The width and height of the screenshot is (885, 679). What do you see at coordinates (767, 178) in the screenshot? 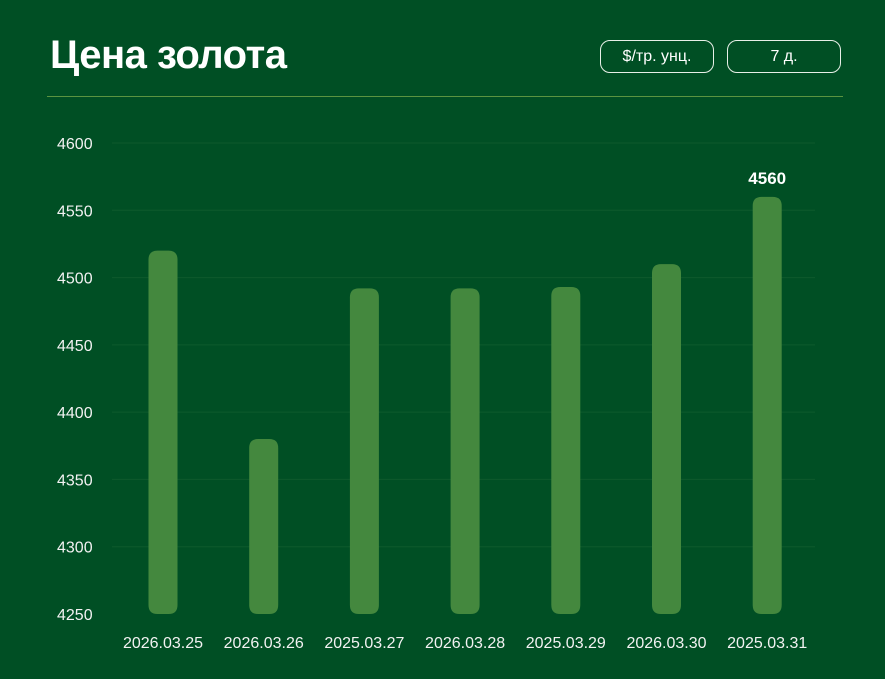
I see `data-label: 4560` at bounding box center [767, 178].